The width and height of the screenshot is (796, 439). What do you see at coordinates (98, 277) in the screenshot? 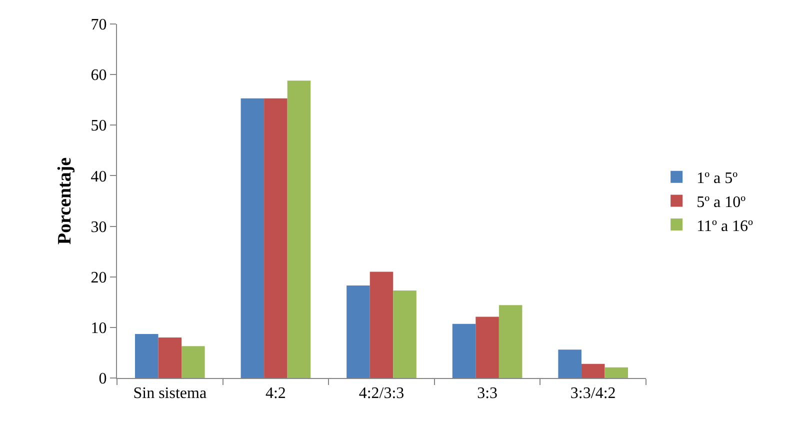
I see `y-tick-label: 20` at bounding box center [98, 277].